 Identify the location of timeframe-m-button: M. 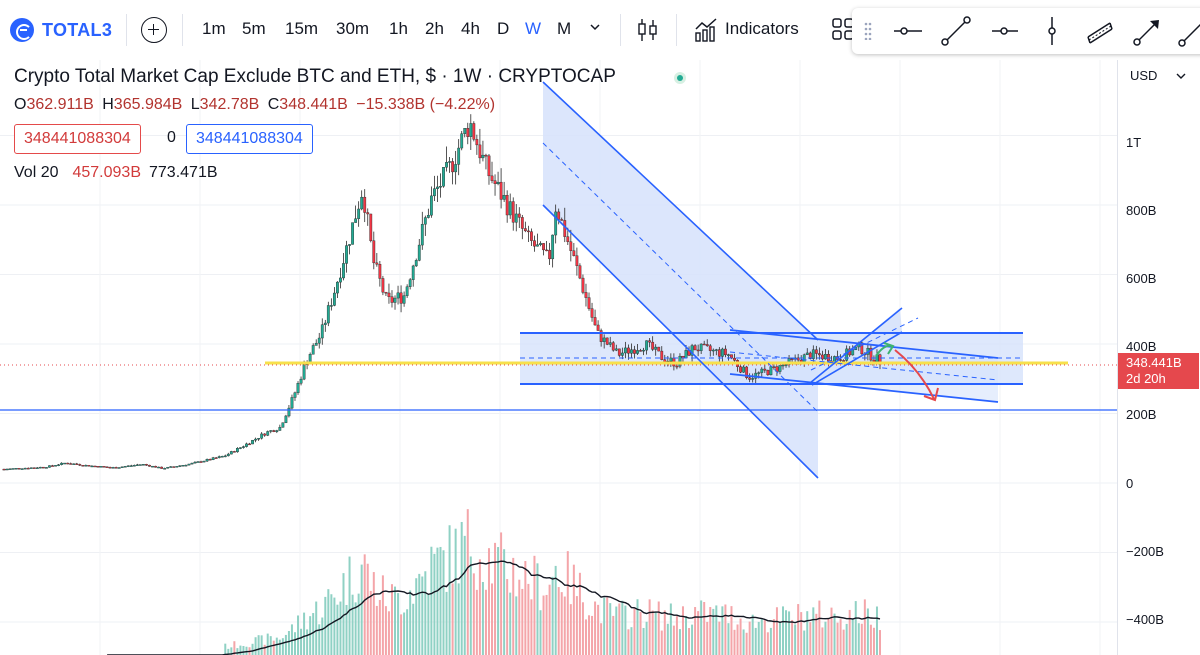
(564, 28).